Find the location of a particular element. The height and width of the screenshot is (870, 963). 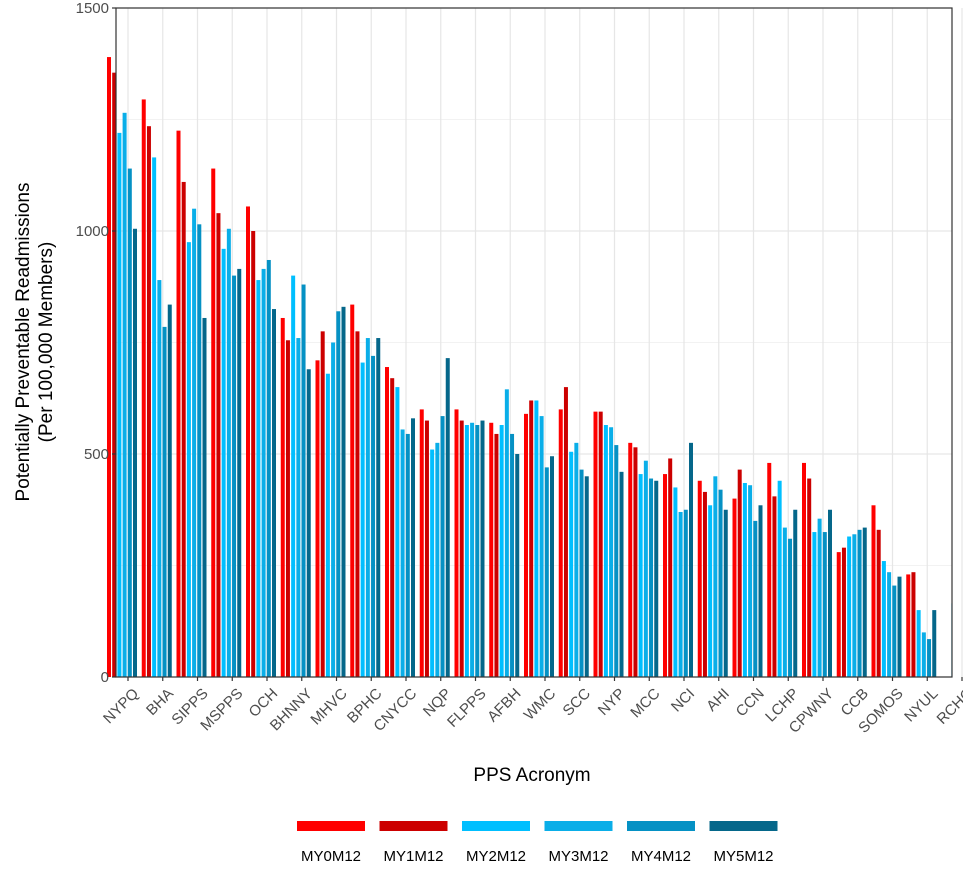

bar-MY4M12-FLPPS is located at coordinates (477, 551).